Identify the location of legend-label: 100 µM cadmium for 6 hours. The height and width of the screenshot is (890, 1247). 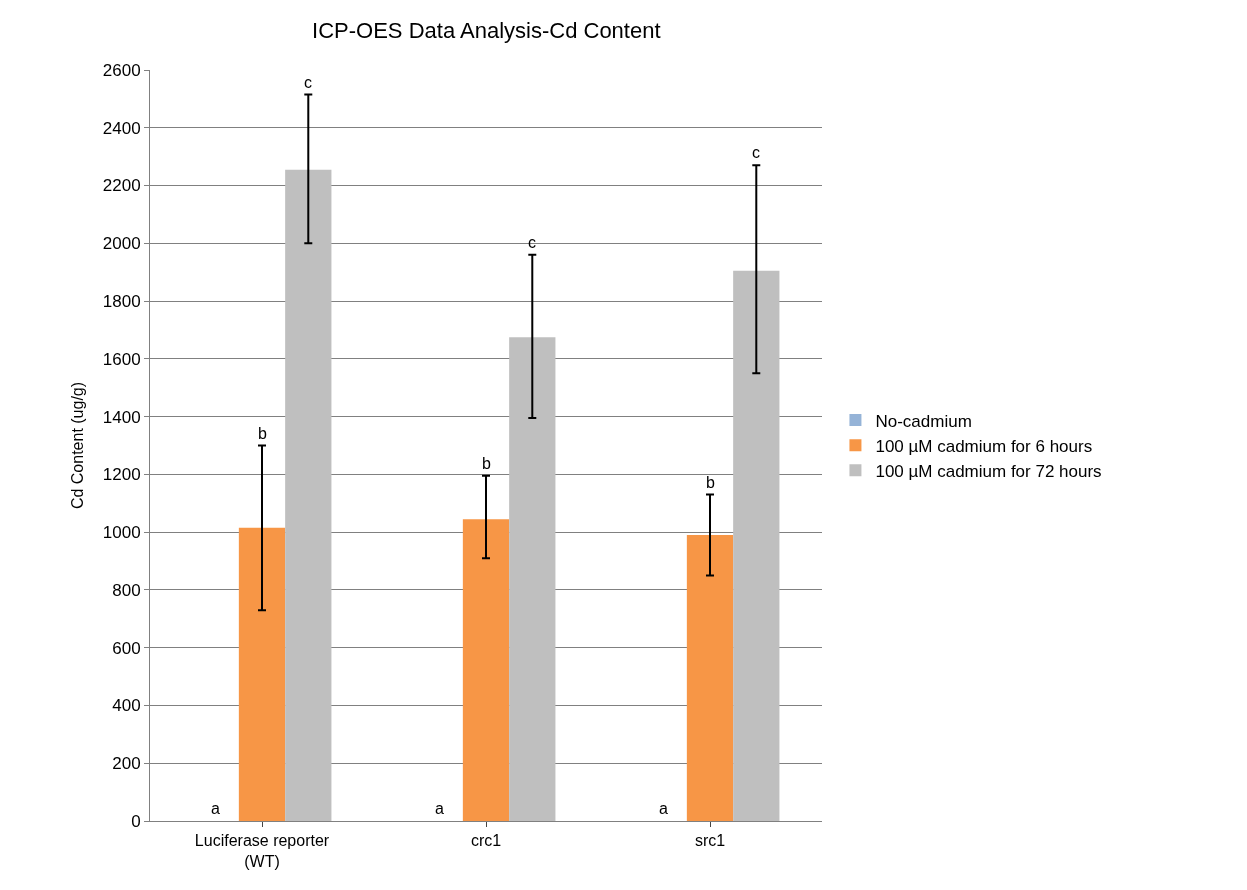
(984, 446).